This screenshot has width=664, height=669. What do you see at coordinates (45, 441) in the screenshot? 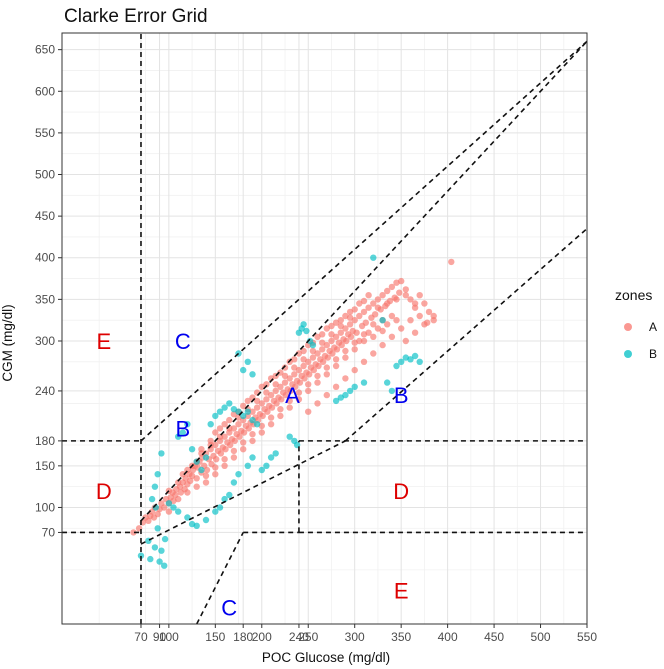
I see `y-tick-label: 180` at bounding box center [45, 441].